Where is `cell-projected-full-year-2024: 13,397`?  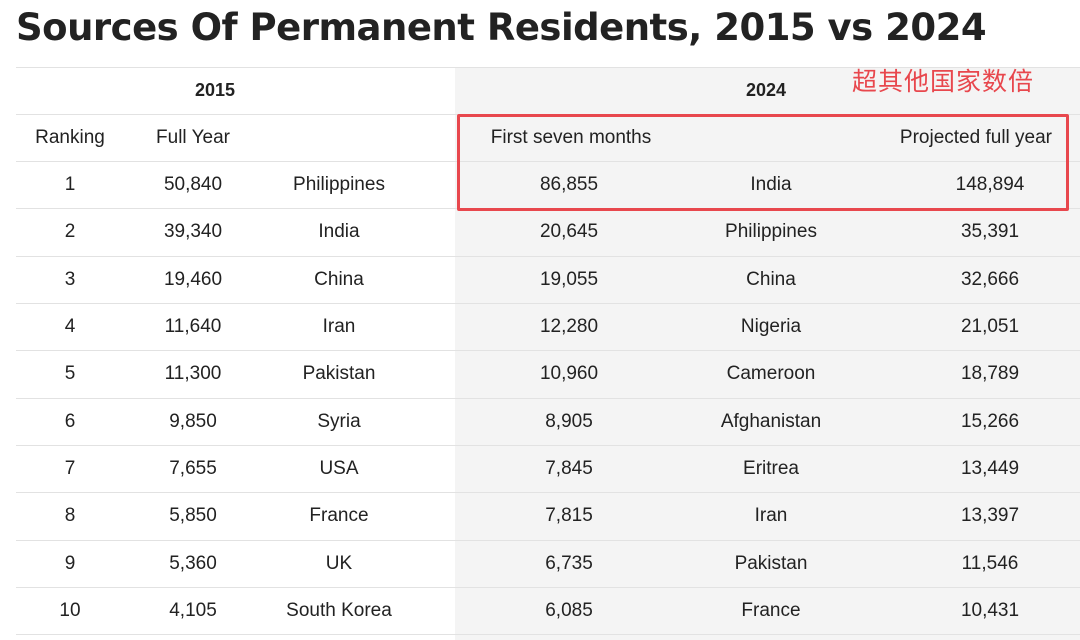
cell-projected-full-year-2024: 13,397 is located at coordinates (990, 515).